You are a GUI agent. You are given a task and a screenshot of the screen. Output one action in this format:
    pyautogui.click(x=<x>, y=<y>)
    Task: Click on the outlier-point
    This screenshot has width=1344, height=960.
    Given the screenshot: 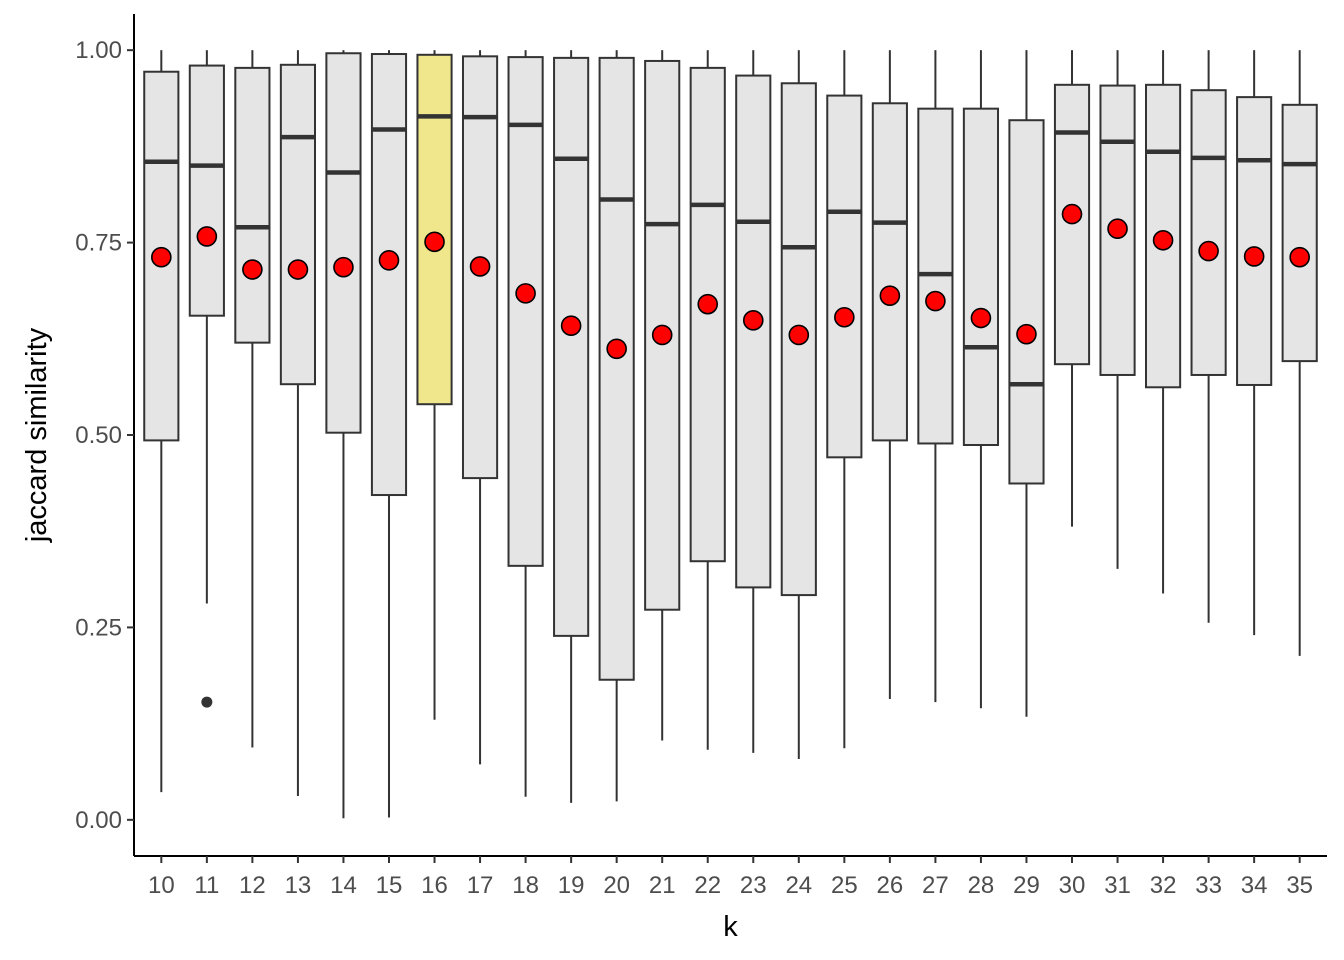 What is the action you would take?
    pyautogui.click(x=207, y=702)
    